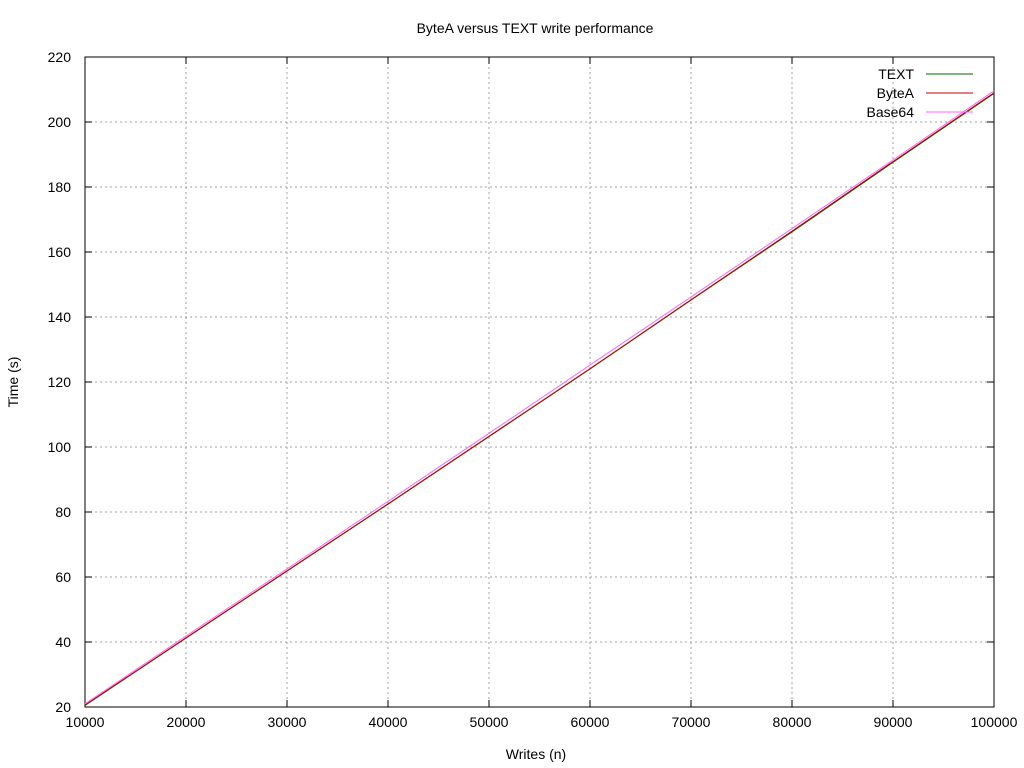 The height and width of the screenshot is (768, 1024). I want to click on y-axis-label: Time (s), so click(13, 382).